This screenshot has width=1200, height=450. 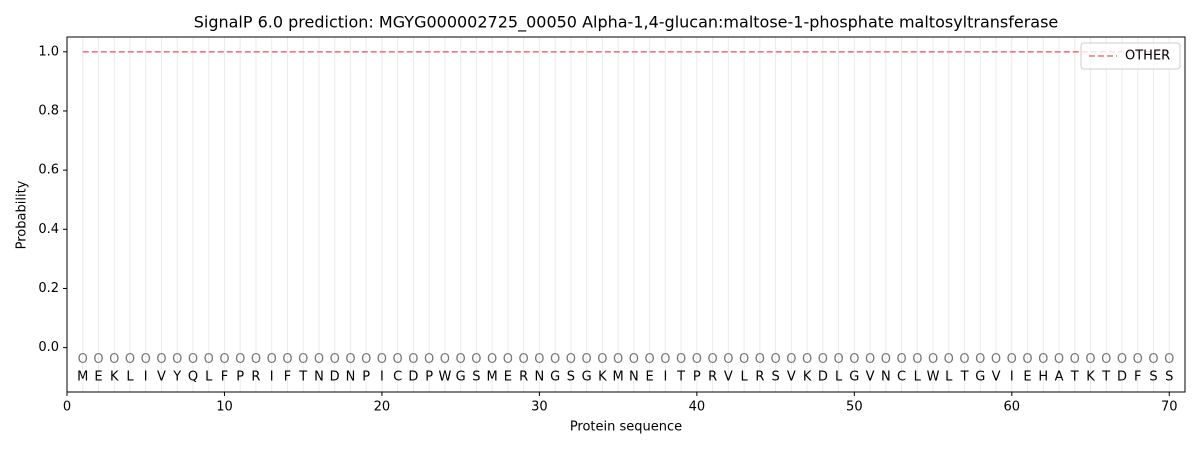 What do you see at coordinates (1059, 377) in the screenshot?
I see `residue: A` at bounding box center [1059, 377].